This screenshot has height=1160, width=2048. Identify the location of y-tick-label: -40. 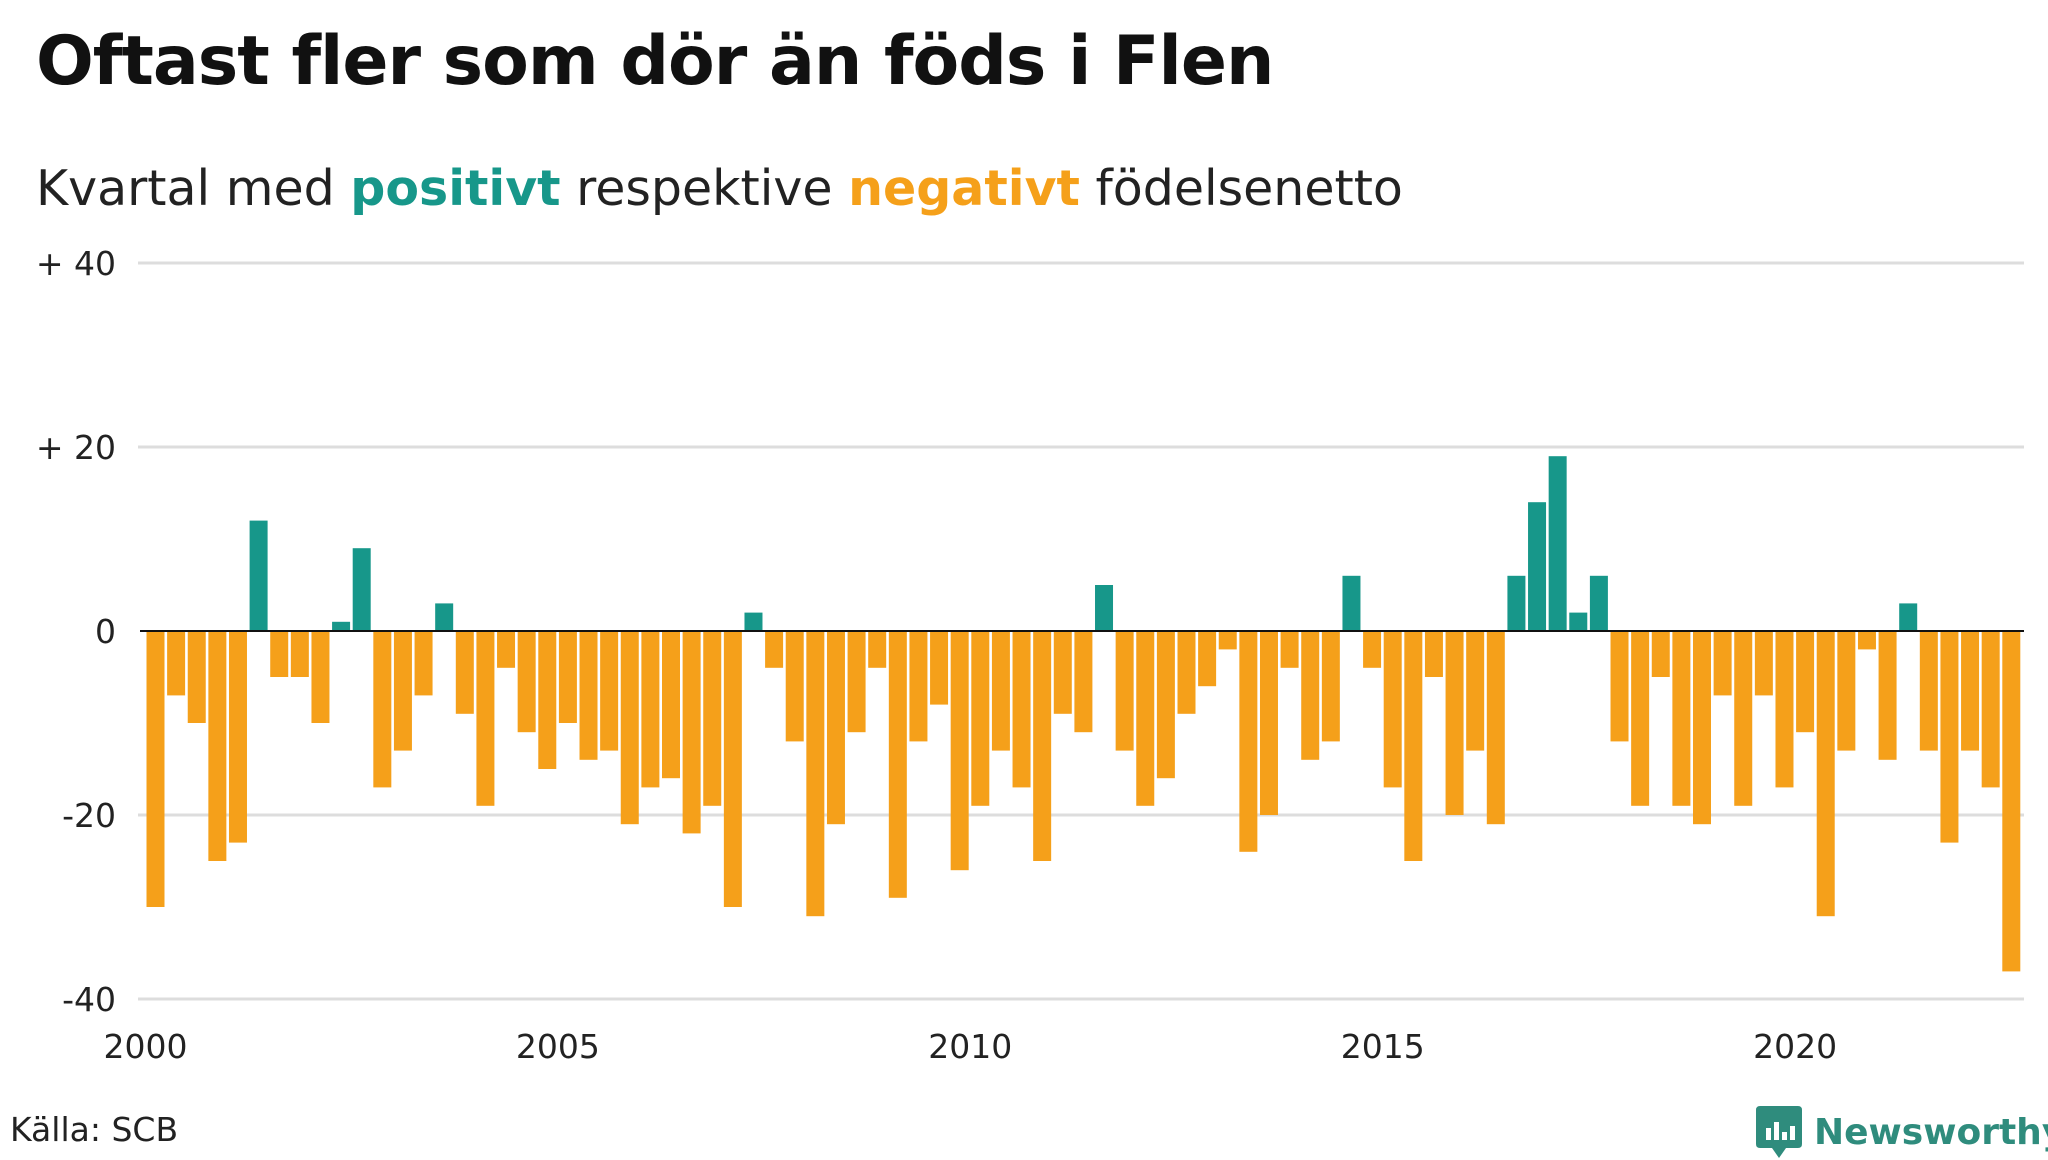
(89, 999).